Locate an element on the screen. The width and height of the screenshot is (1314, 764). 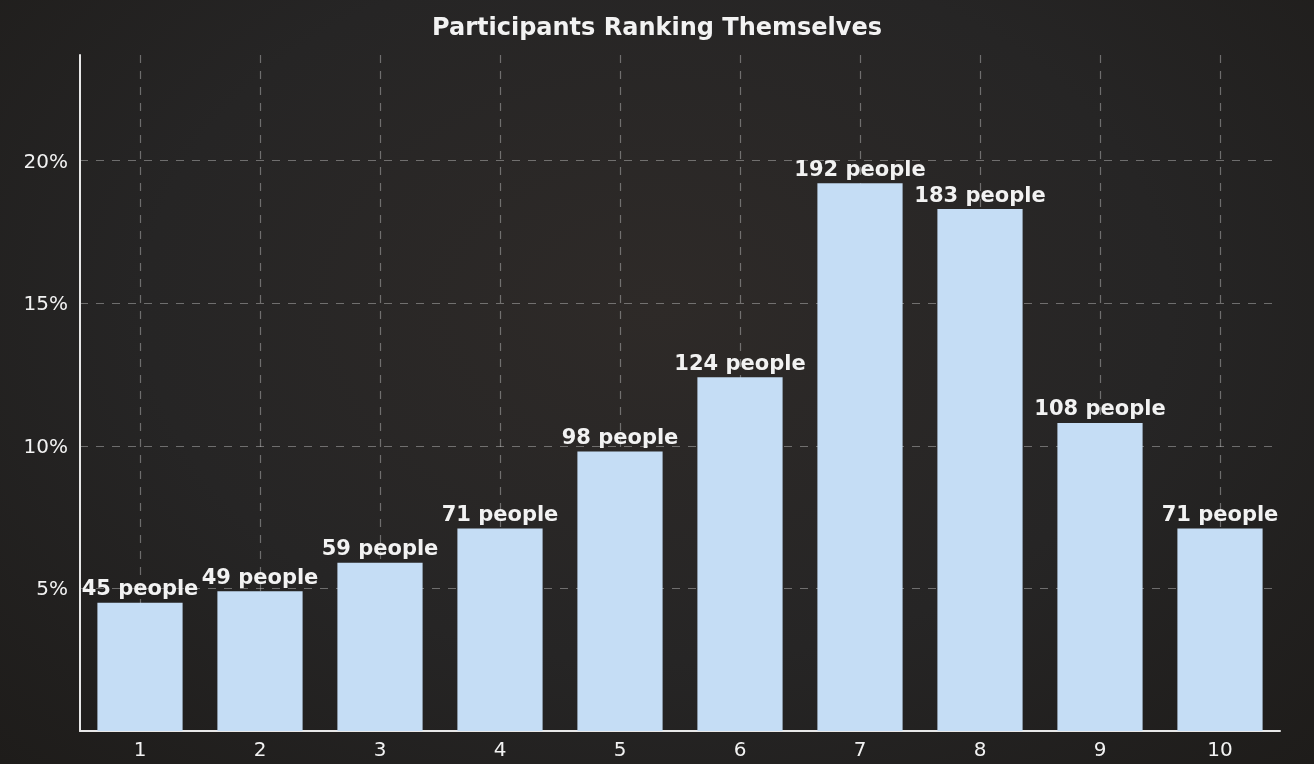
chart-title: Participants Ranking Themselves is located at coordinates (657, 27).